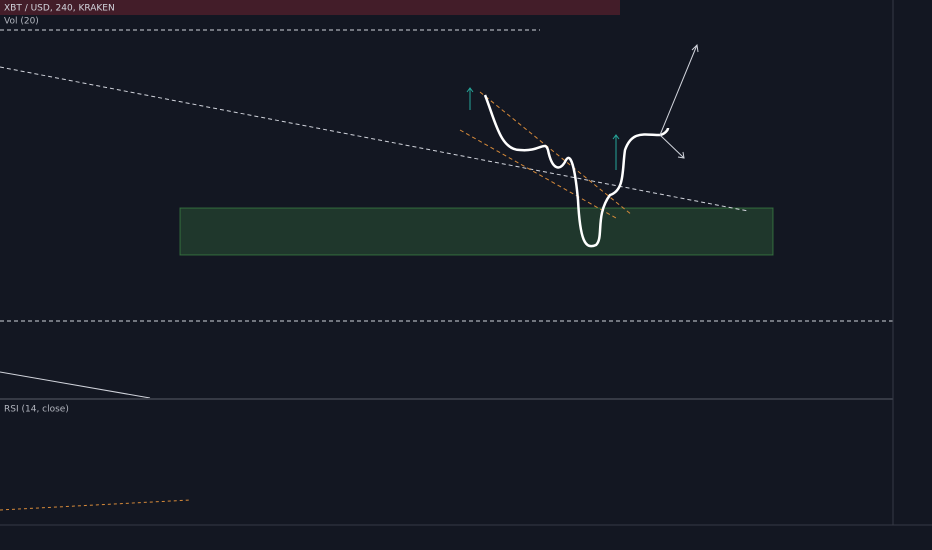 This screenshot has height=550, width=932. Describe the element at coordinates (476, 231) in the screenshot. I see `support-zone` at that location.